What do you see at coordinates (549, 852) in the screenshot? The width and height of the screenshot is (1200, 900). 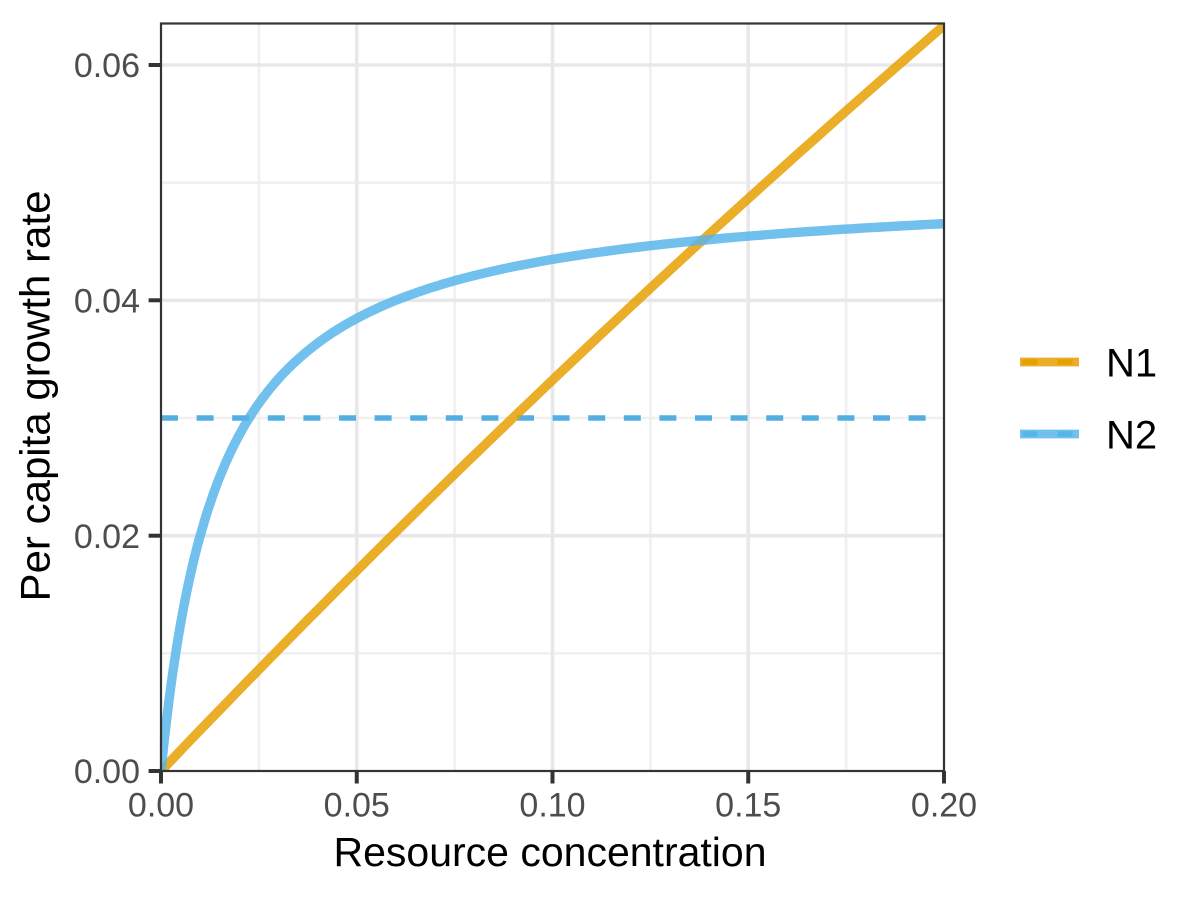 I see `svg-text: Resource concentration` at bounding box center [549, 852].